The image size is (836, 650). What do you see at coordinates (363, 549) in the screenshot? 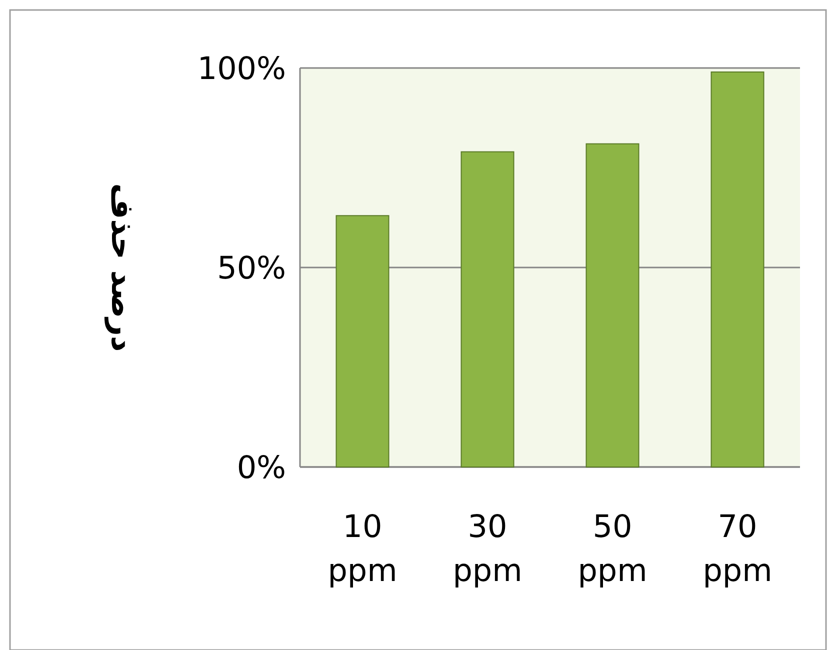
I see `x-tick-label: 10 ppm` at bounding box center [363, 549].